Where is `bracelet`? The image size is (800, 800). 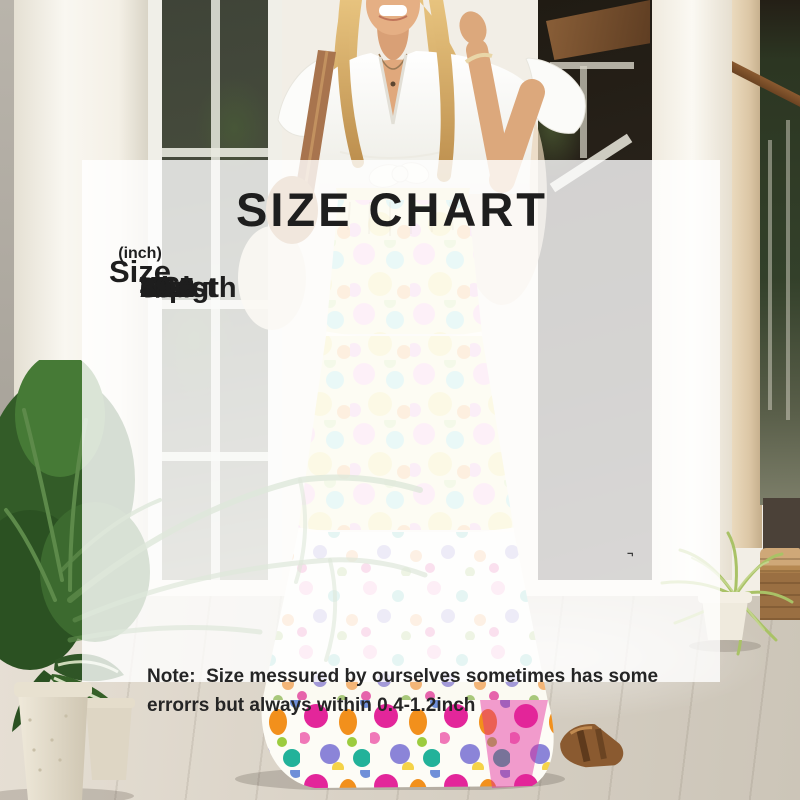
bracelet is located at coordinates (478, 58).